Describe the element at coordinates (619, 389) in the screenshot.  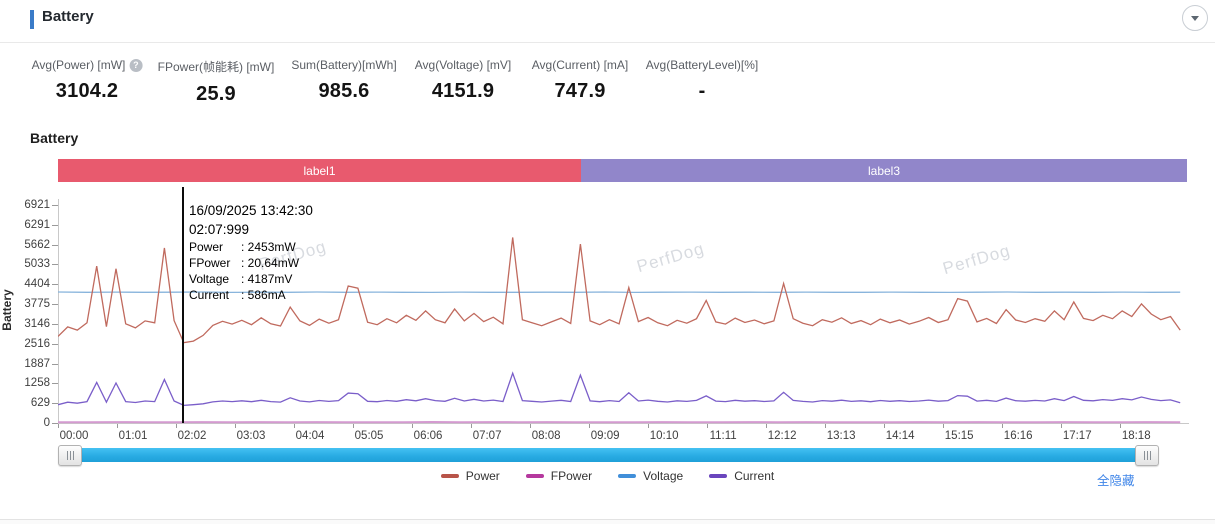
I see `current-line` at that location.